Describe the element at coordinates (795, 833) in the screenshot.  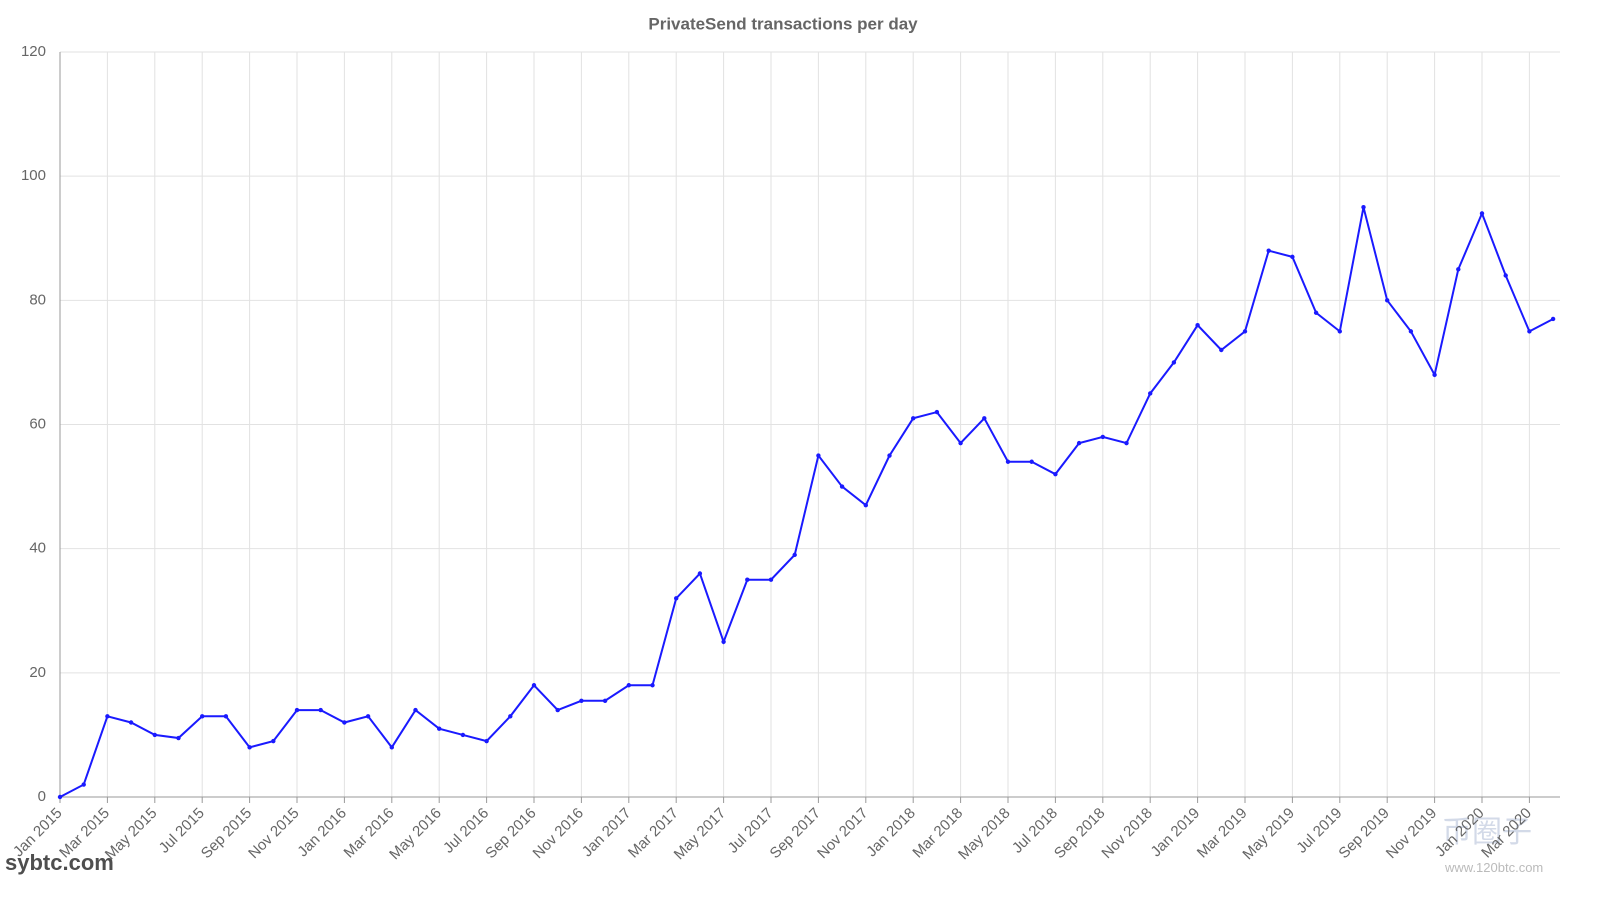
I see `x-tick-label: Sep 2017` at that location.